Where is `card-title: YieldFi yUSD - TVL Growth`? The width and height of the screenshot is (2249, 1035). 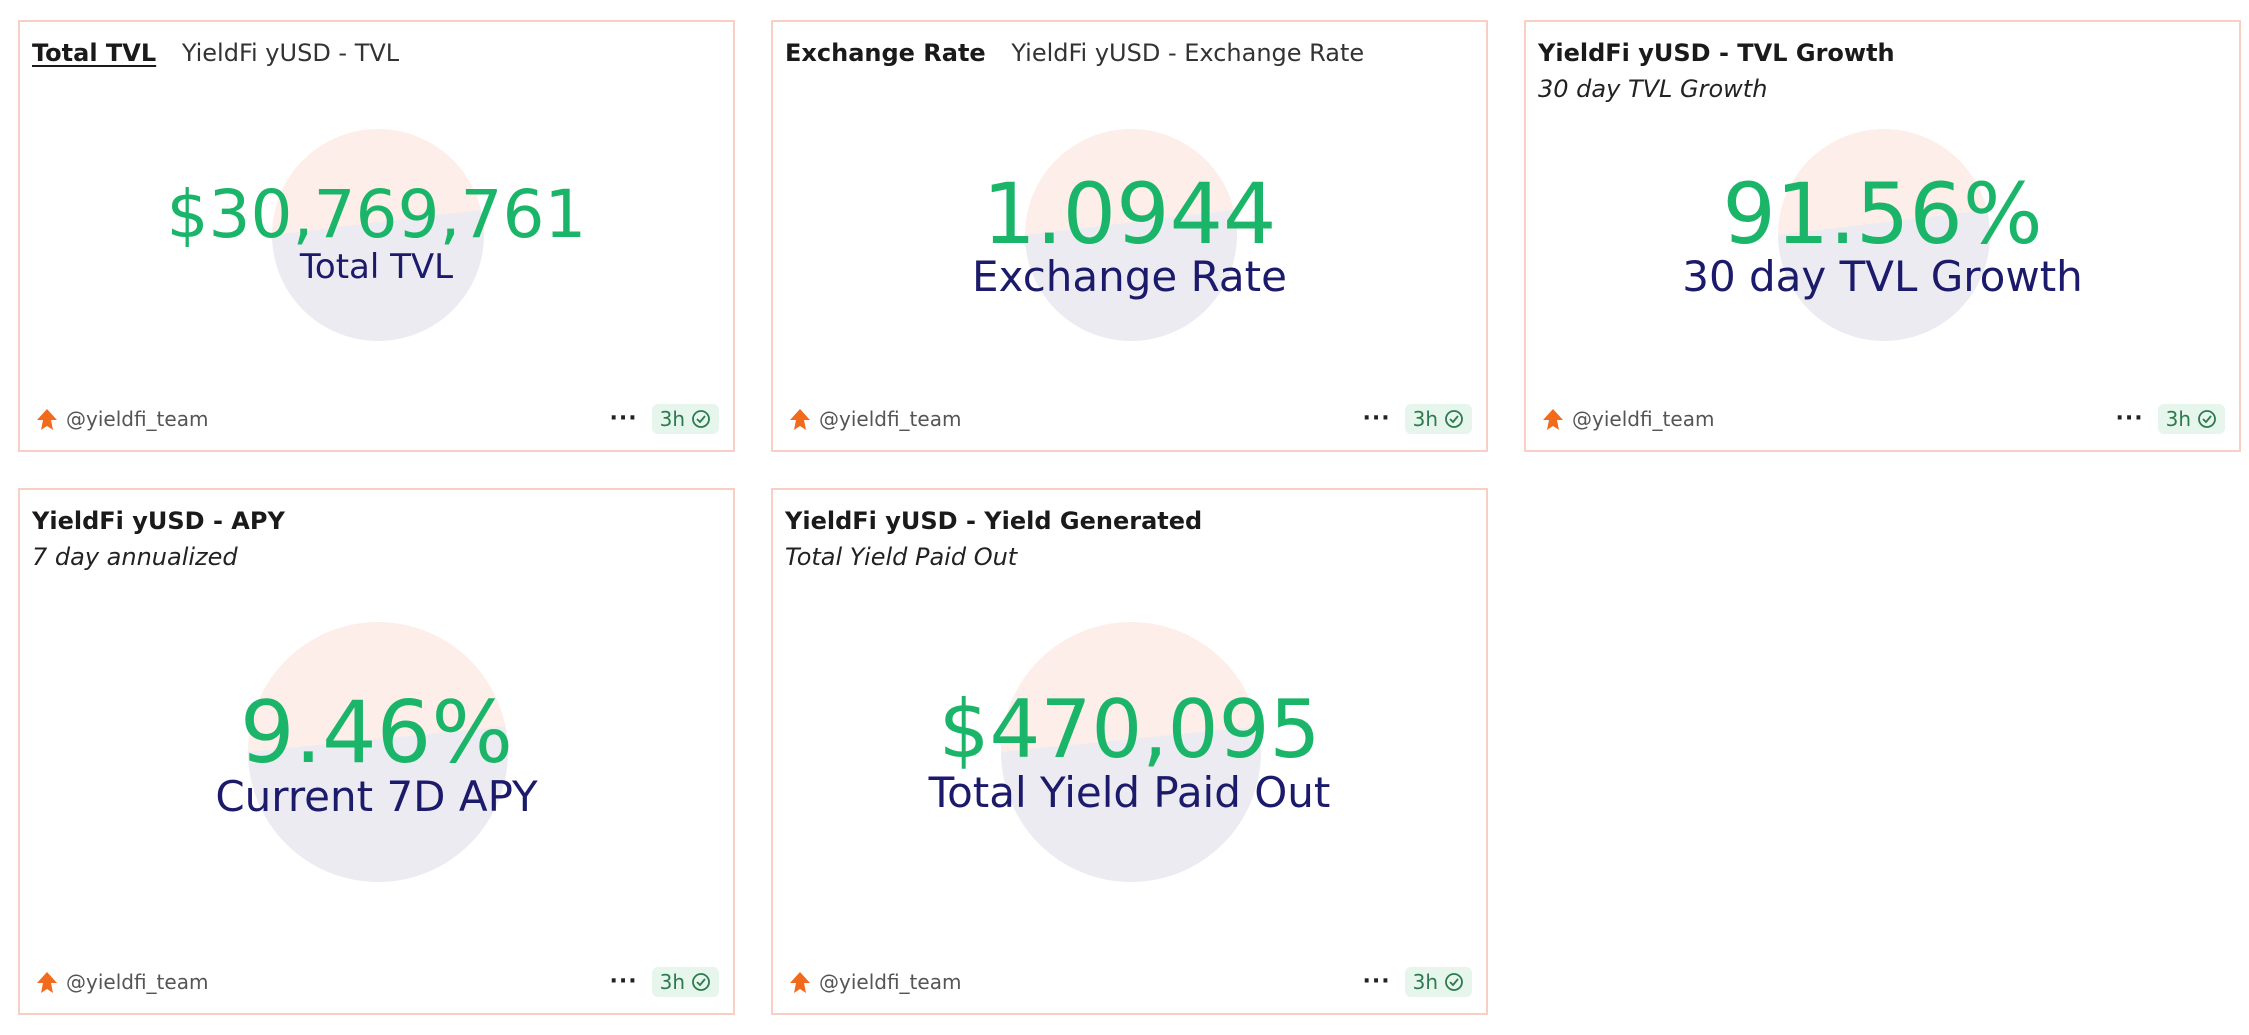
card-title: YieldFi yUSD - TVL Growth is located at coordinates (1716, 53).